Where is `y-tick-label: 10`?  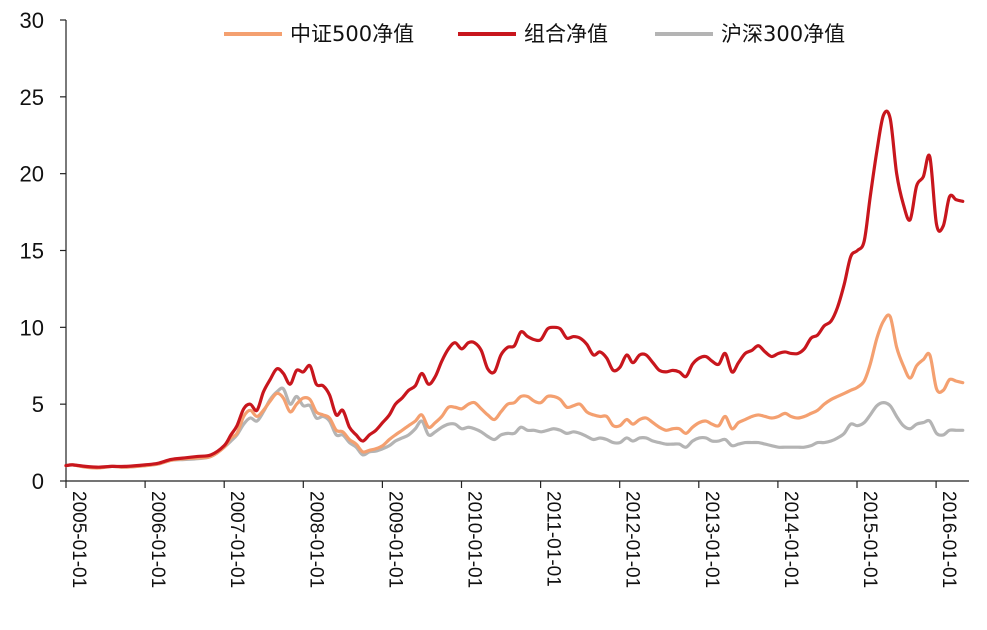 y-tick-label: 10 is located at coordinates (32, 327).